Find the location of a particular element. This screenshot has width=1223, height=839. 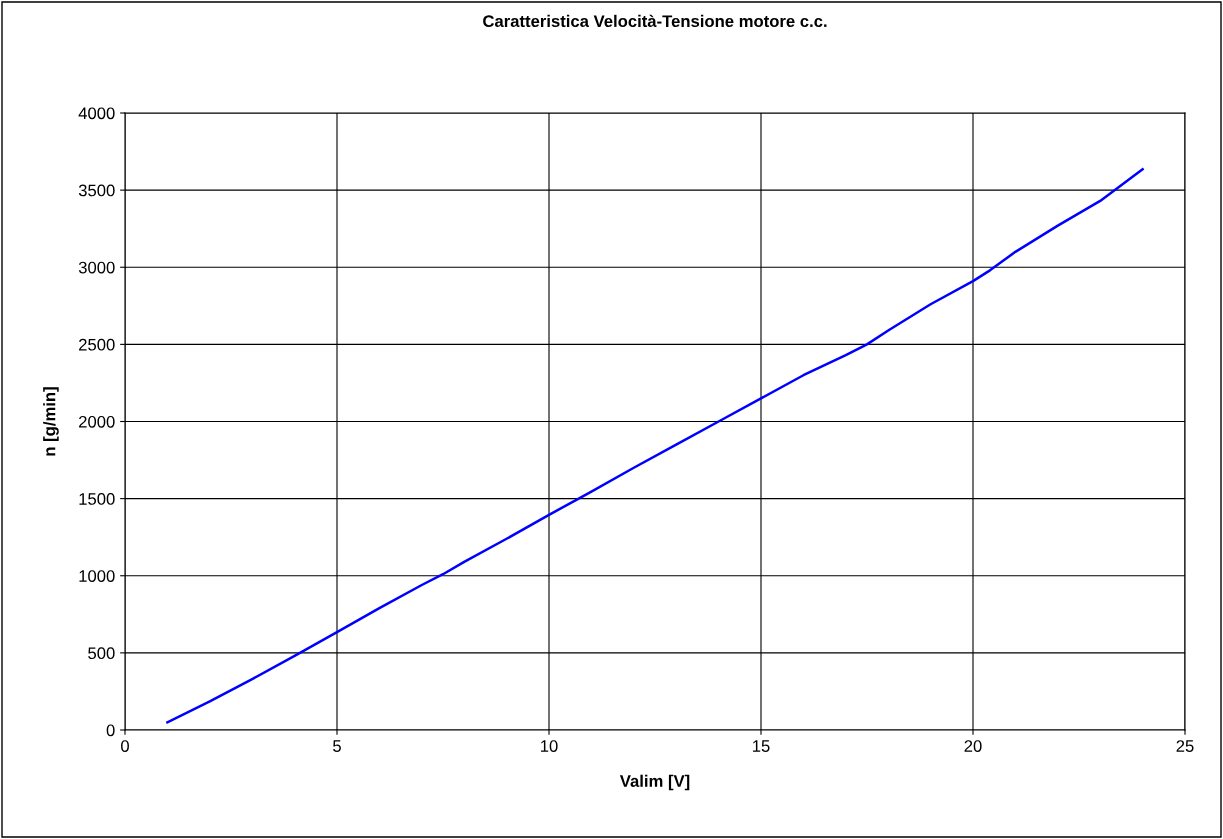

y-tick-label: 1500 is located at coordinates (97, 499).